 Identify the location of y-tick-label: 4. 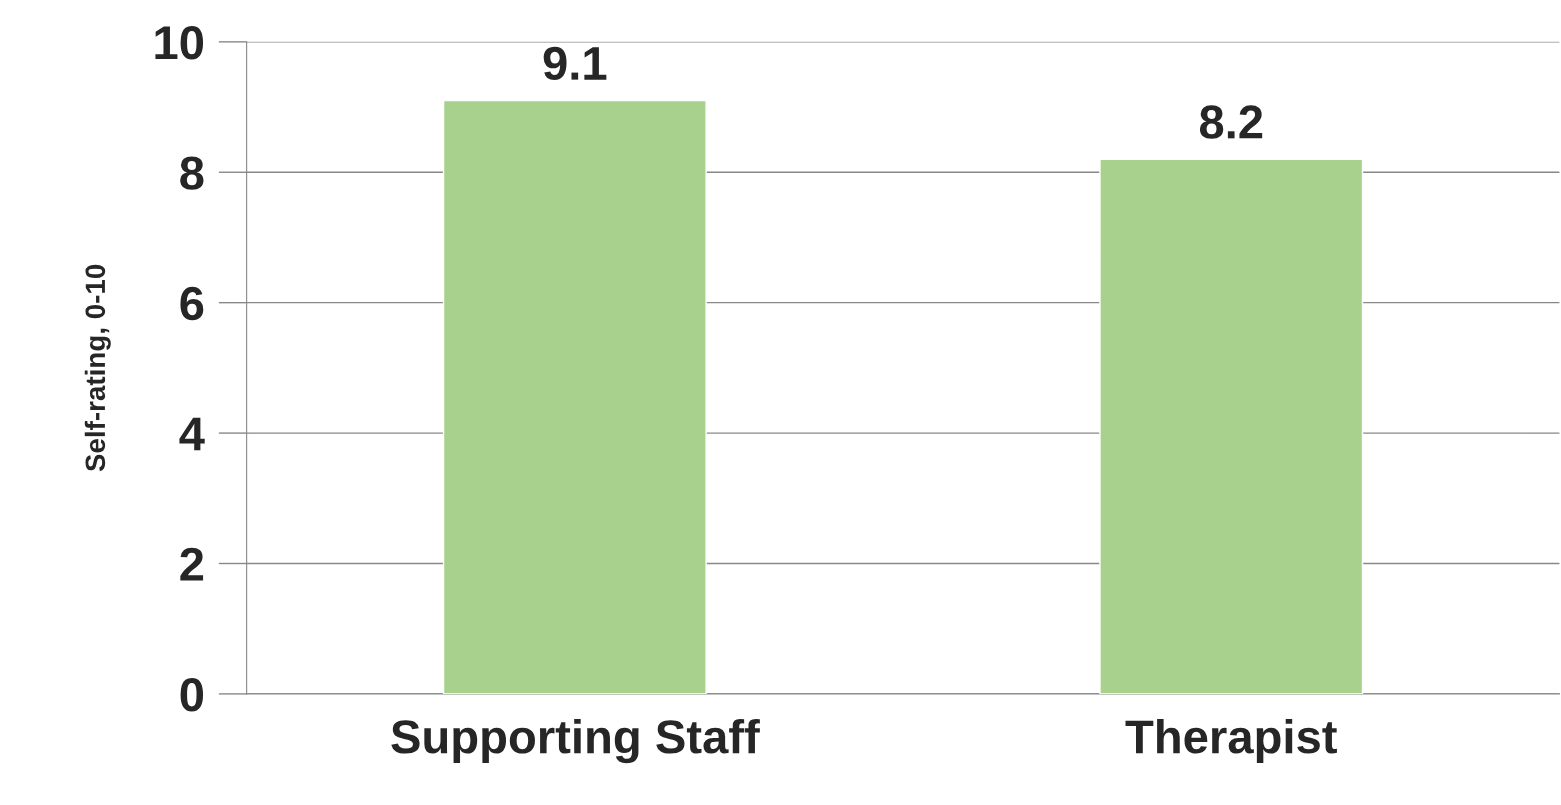
(192, 434).